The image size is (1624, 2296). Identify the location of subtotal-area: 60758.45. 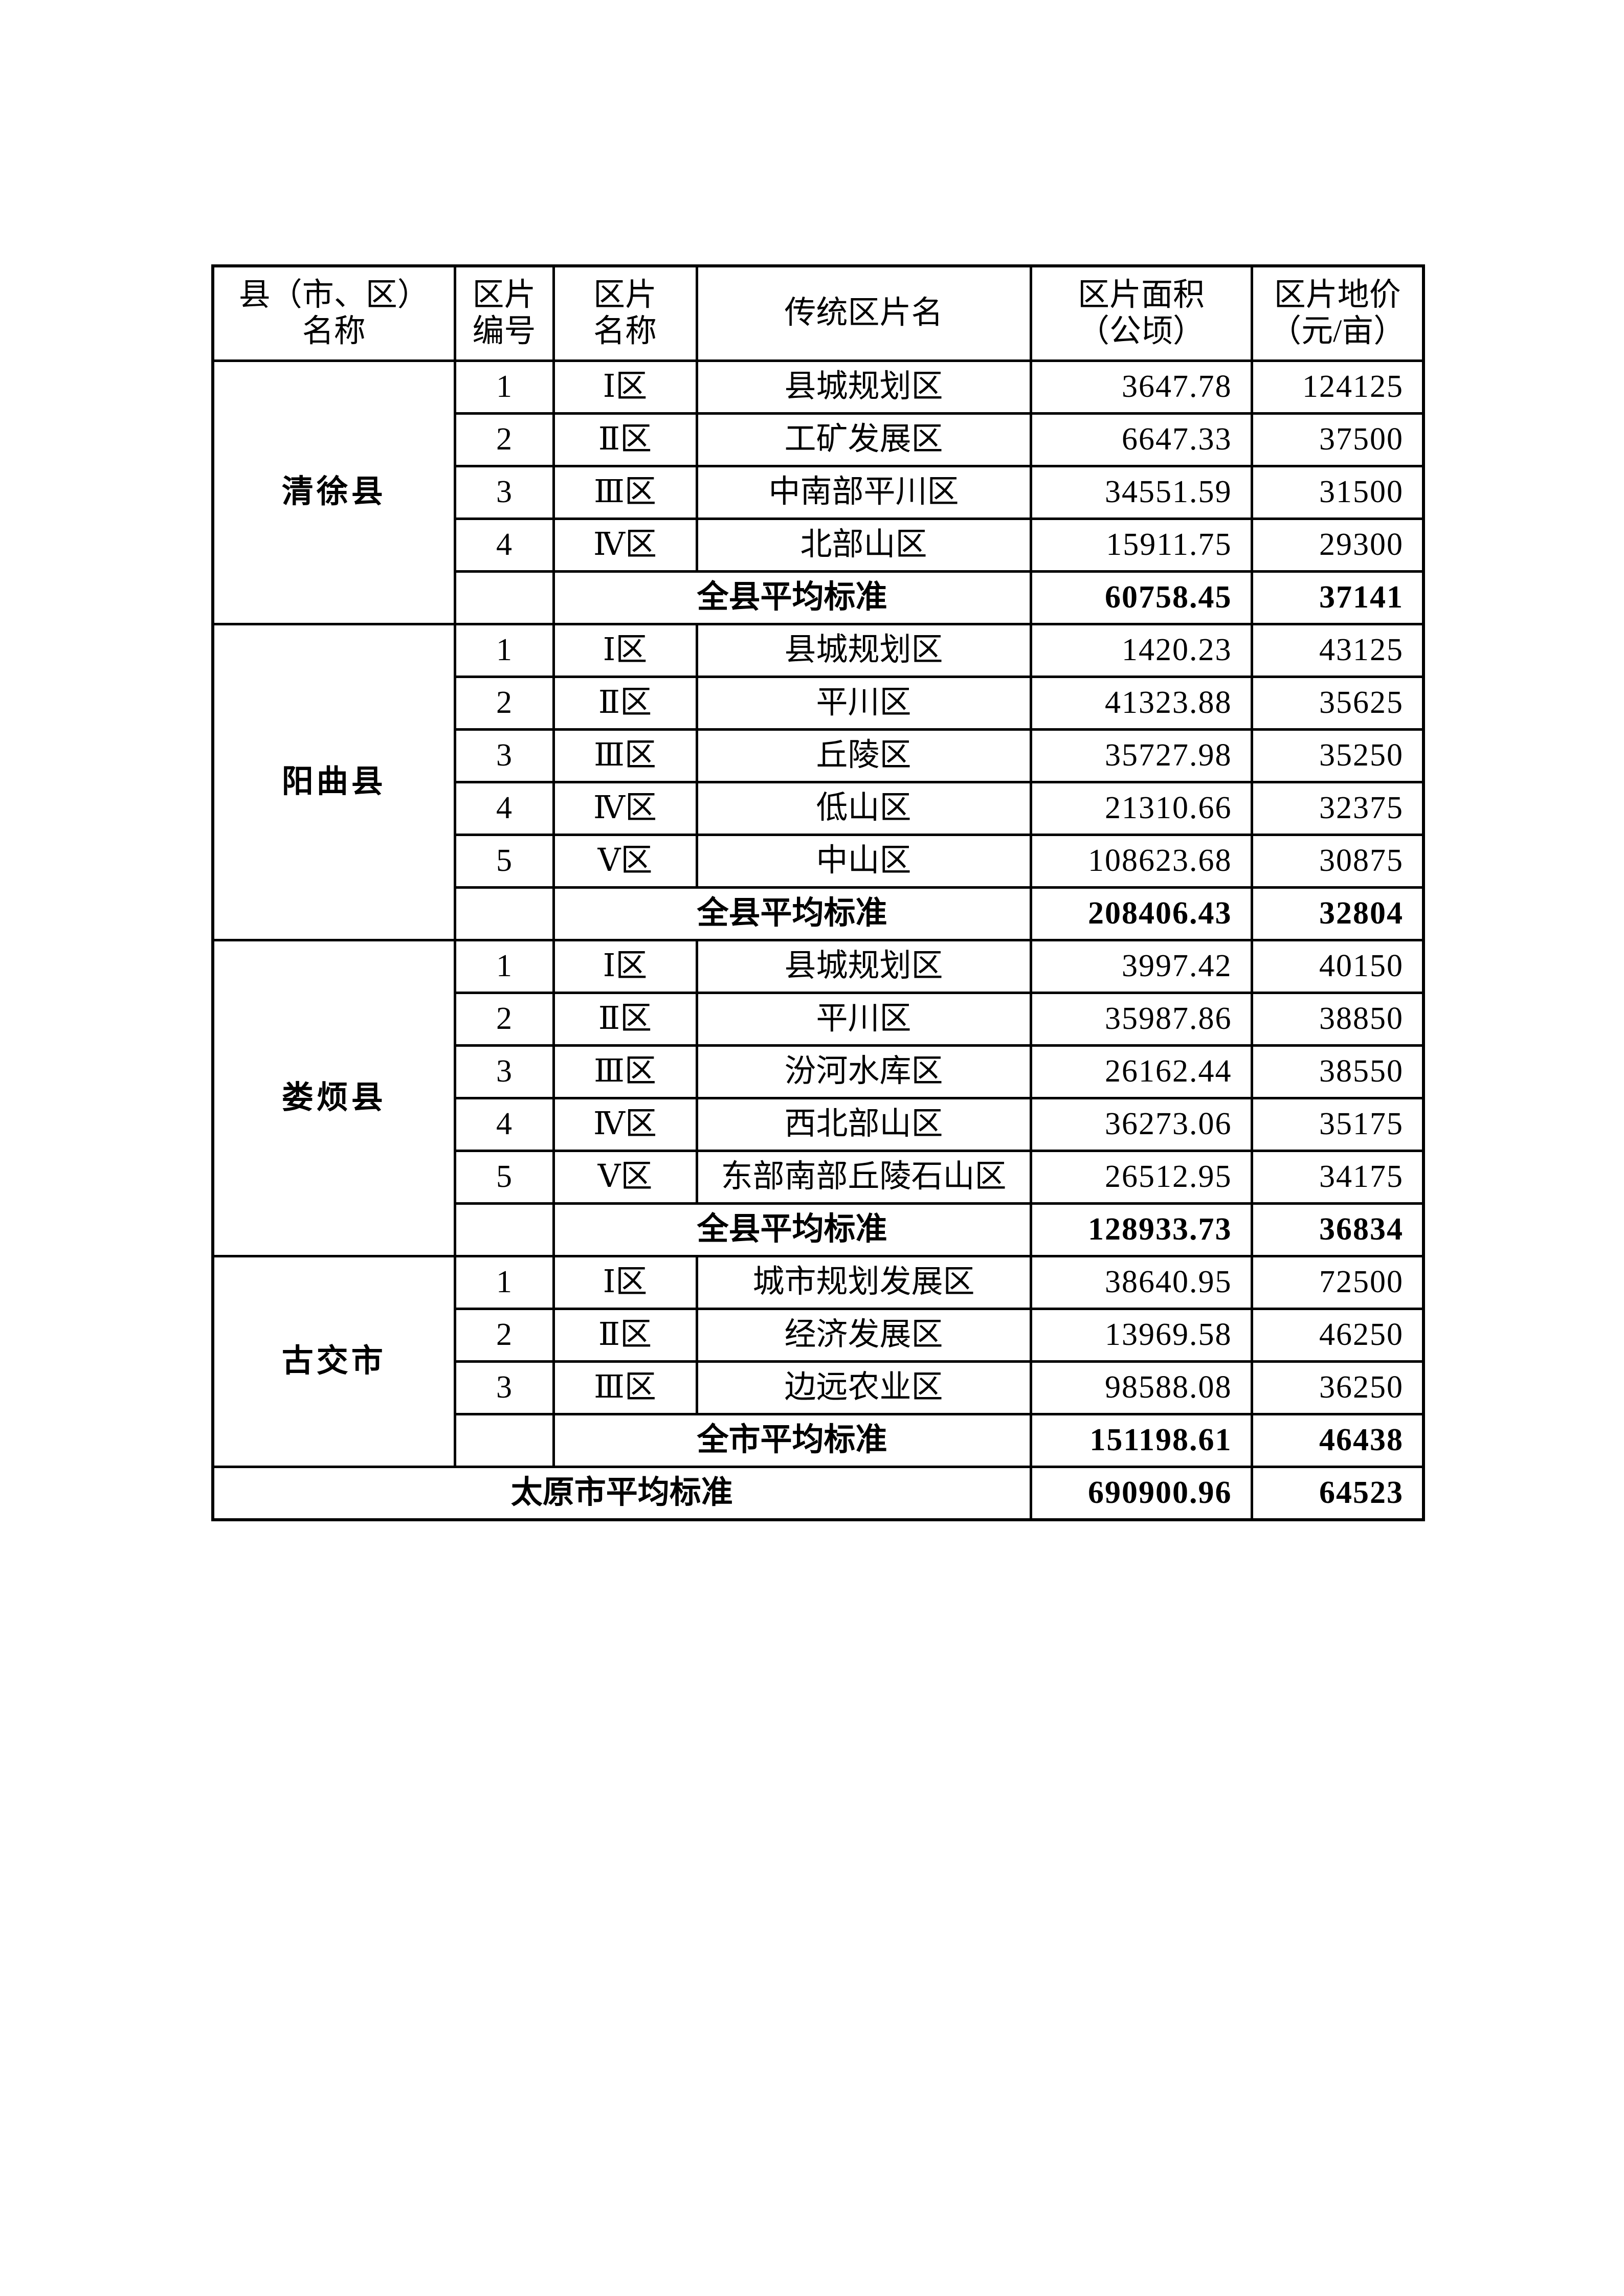
(1141, 597).